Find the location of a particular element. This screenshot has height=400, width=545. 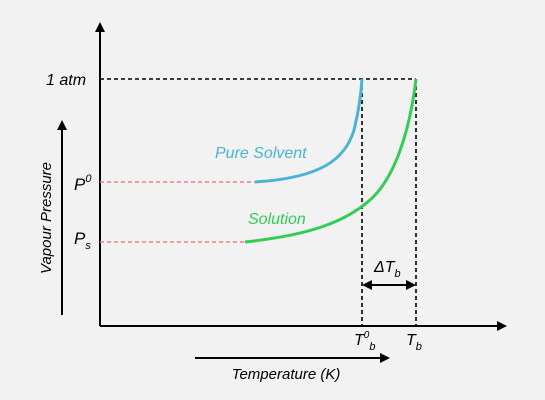

one-atm-label: 1 atm is located at coordinates (66, 80).